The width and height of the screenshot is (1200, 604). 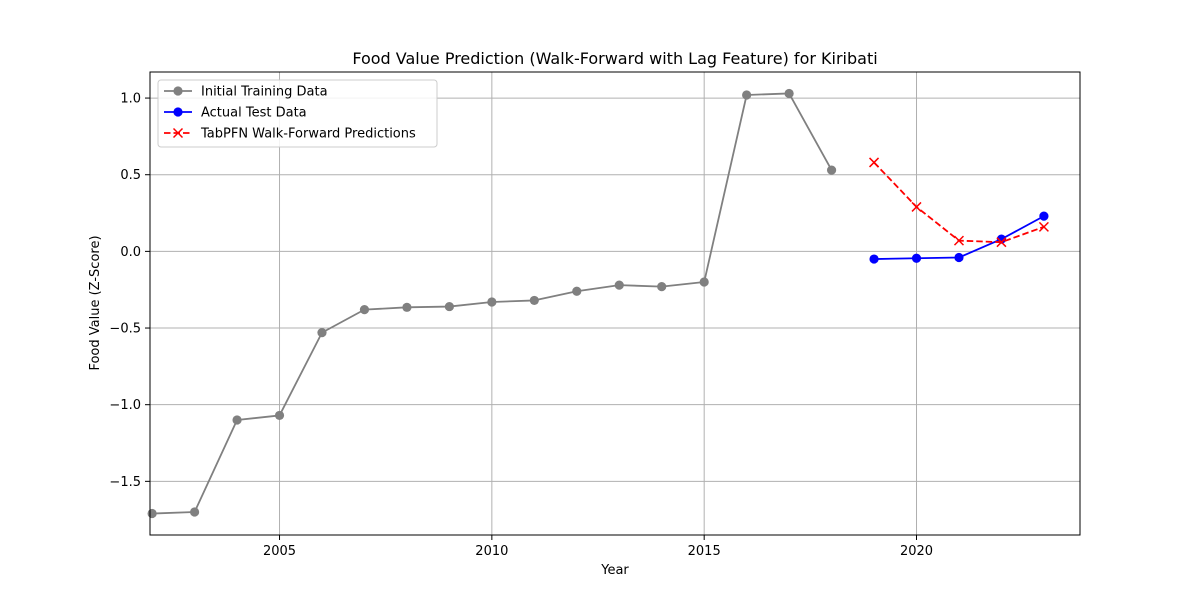 I want to click on legend-label: Actual Test Data, so click(x=254, y=113).